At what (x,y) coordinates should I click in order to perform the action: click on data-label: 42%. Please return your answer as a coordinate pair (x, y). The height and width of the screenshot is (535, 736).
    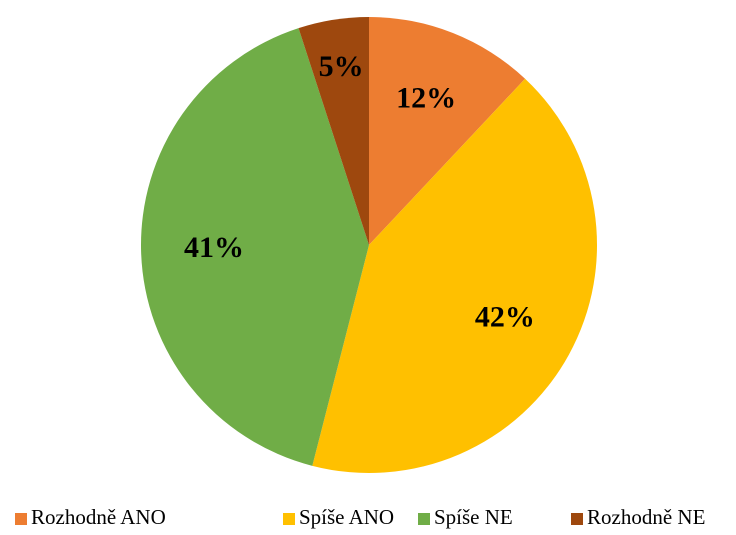
    Looking at the image, I should click on (505, 317).